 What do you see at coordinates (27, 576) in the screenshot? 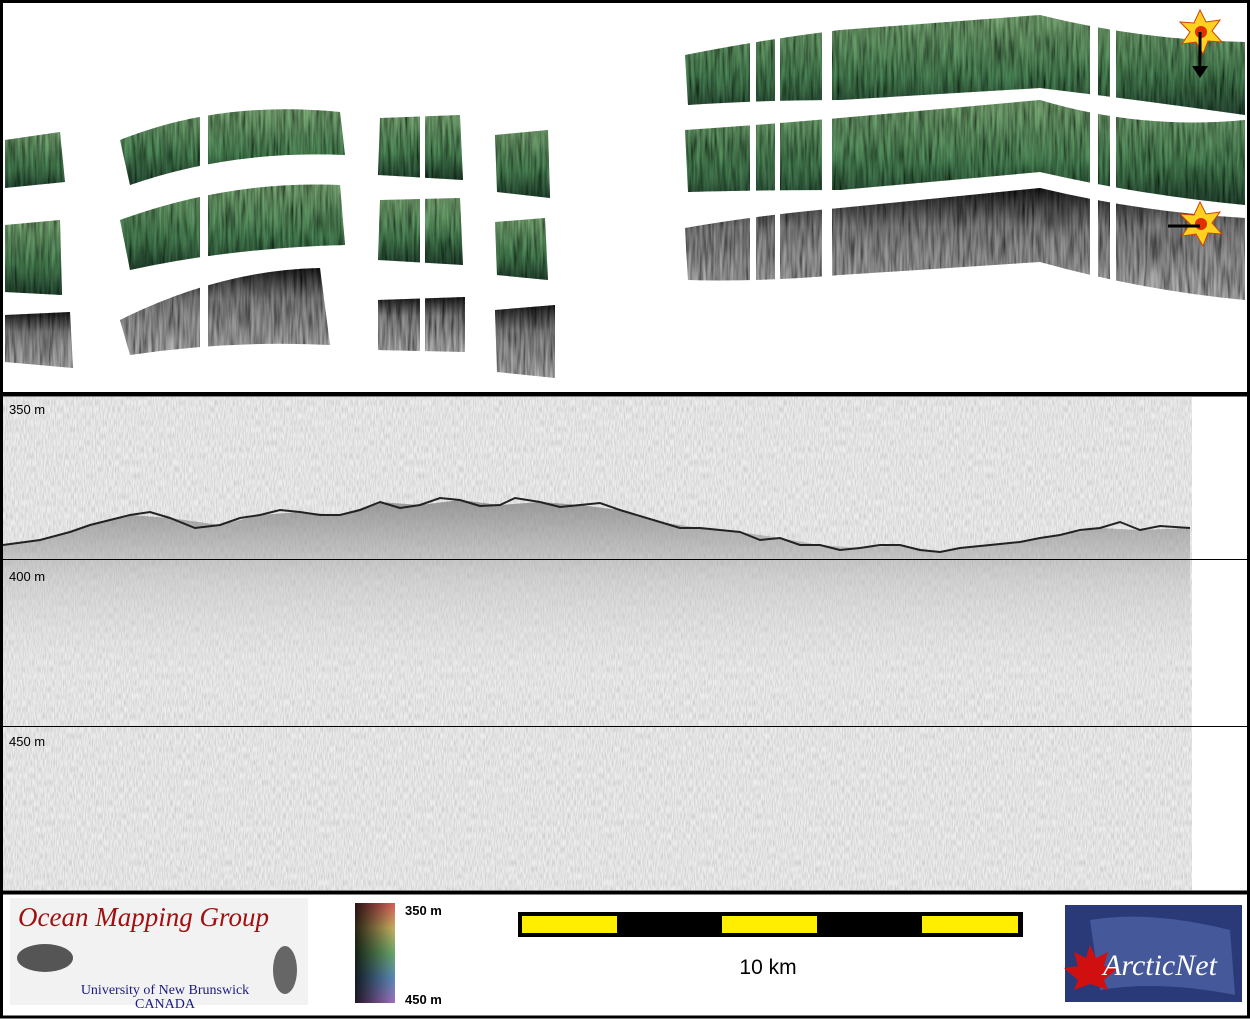
I see `depth-label: 400 m` at bounding box center [27, 576].